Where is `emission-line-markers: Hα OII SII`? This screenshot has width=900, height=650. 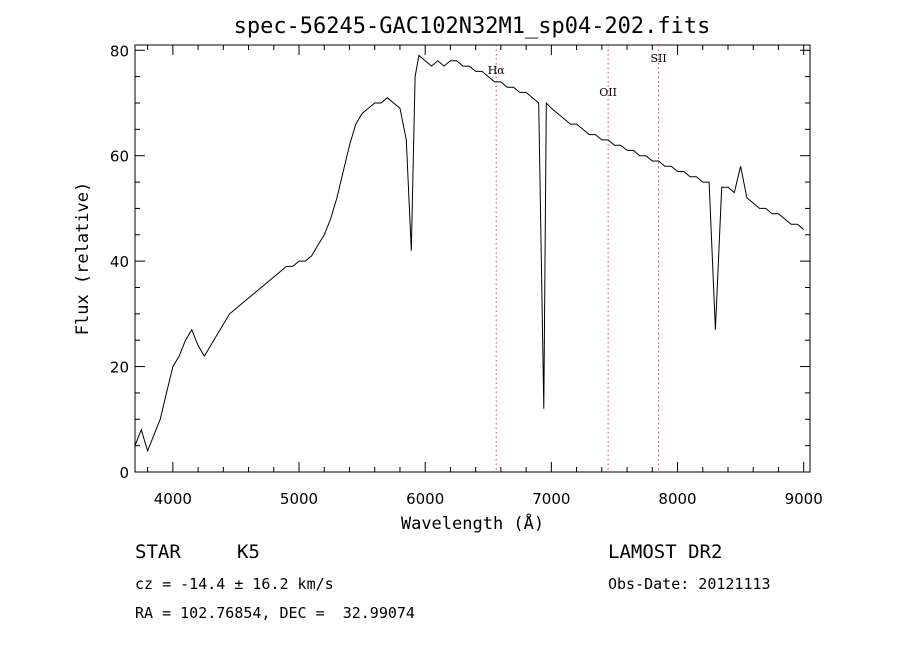
emission-line-markers: Hα OII SII is located at coordinates (577, 258).